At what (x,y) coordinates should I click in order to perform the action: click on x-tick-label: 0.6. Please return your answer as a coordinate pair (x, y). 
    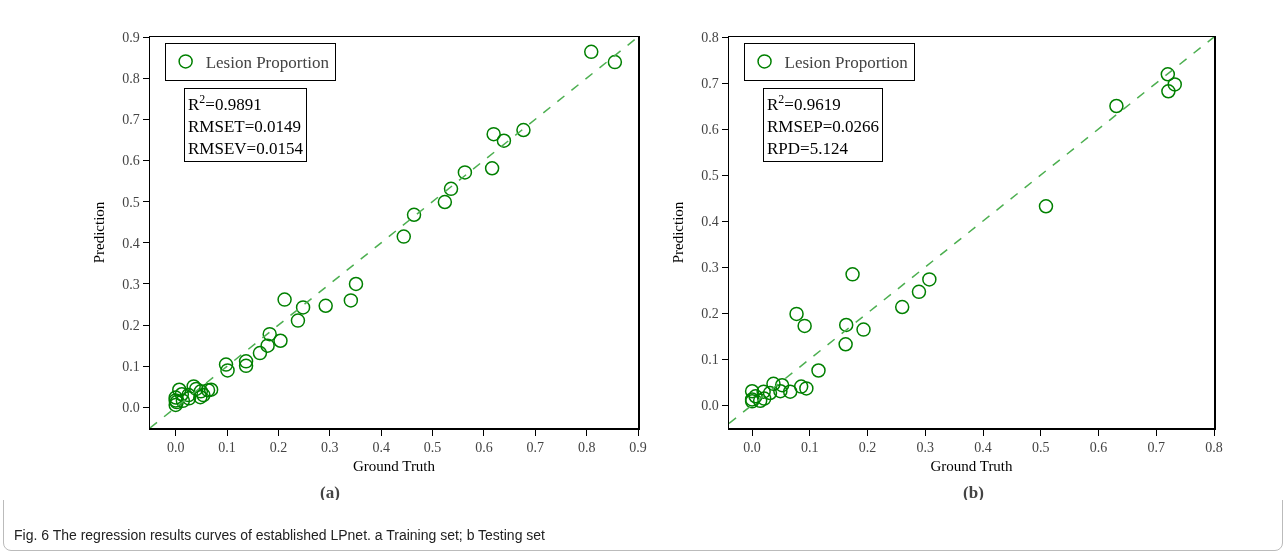
    Looking at the image, I should click on (484, 448).